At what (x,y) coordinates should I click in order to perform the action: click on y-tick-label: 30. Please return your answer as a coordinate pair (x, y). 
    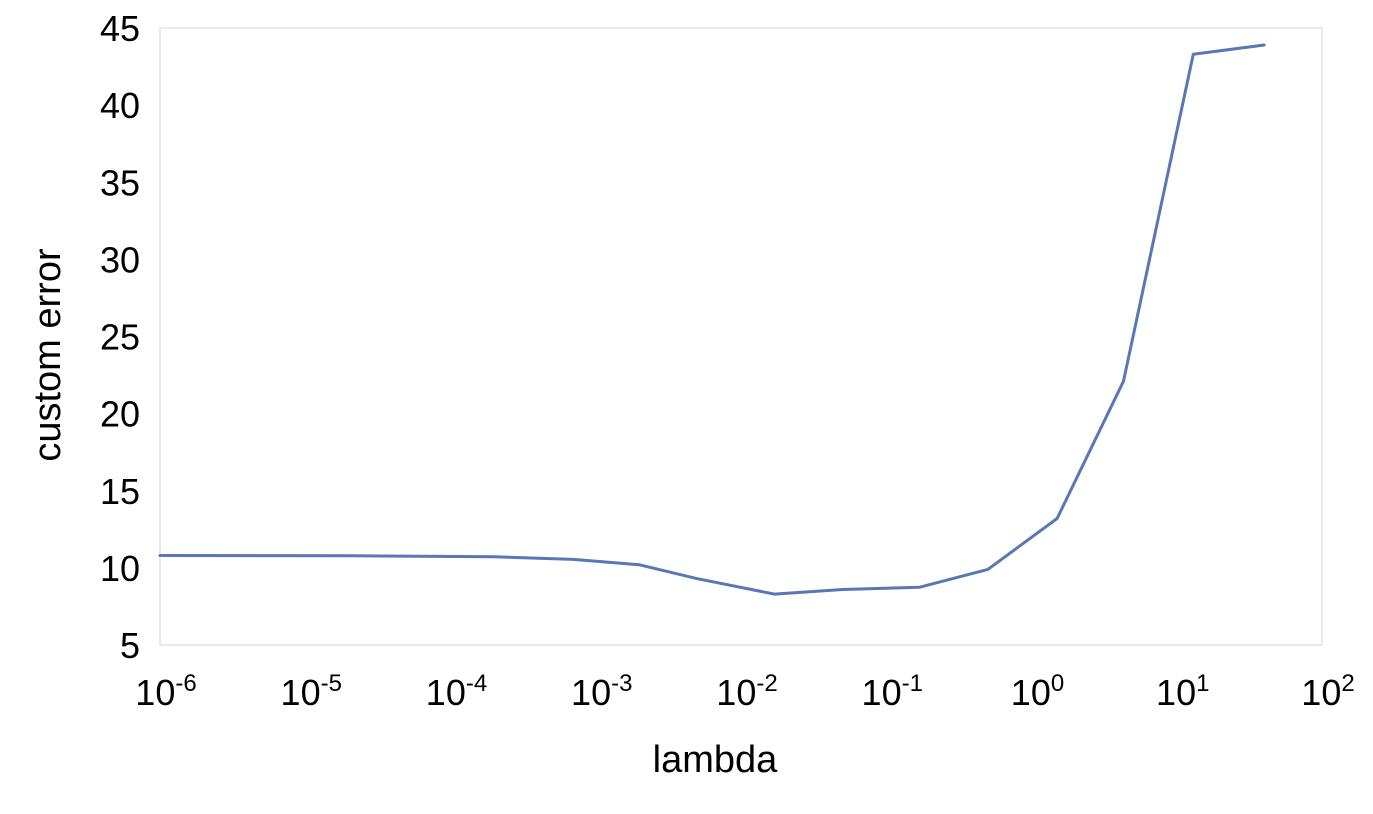
    Looking at the image, I should click on (120, 259).